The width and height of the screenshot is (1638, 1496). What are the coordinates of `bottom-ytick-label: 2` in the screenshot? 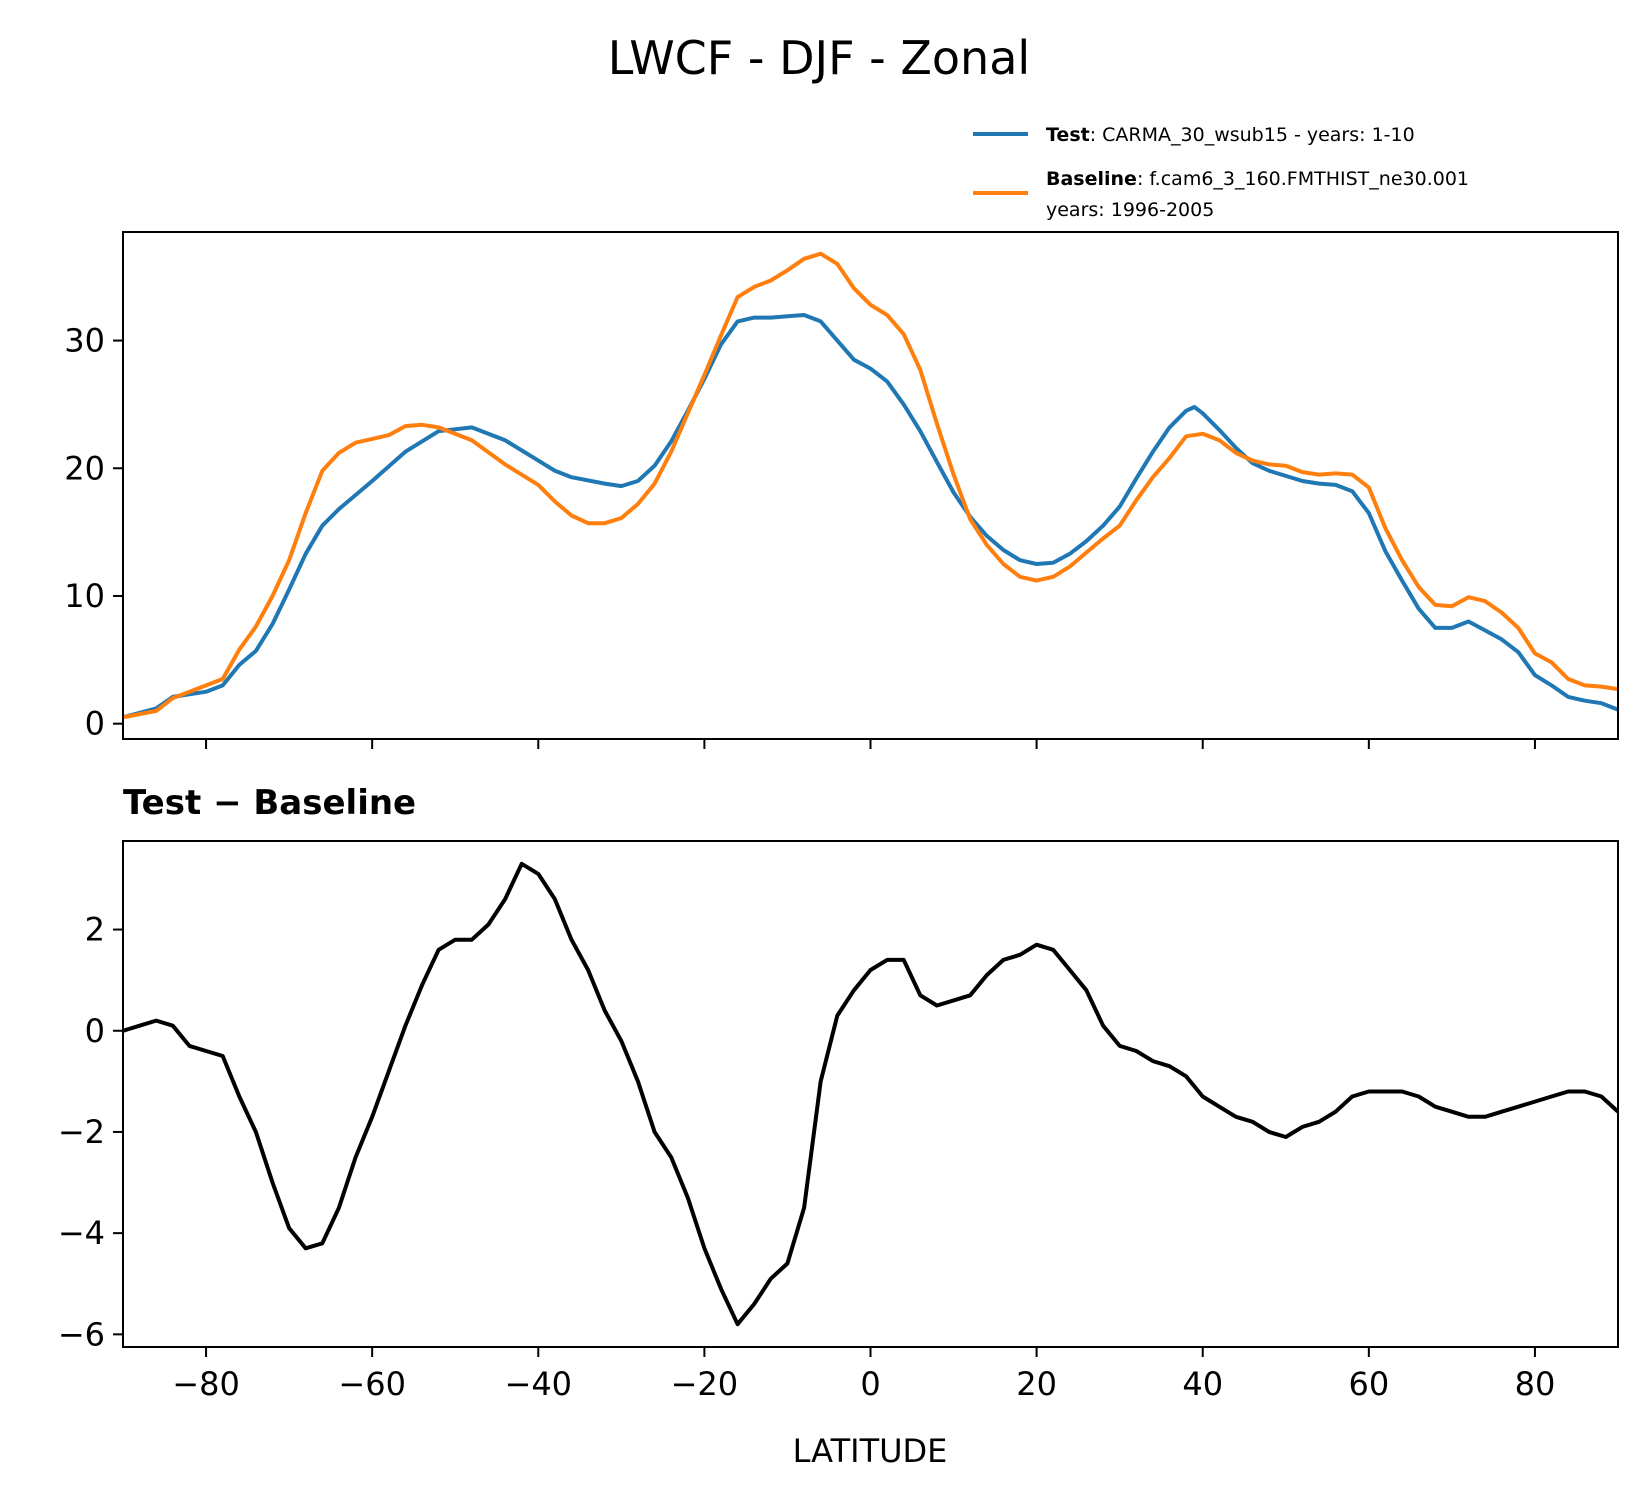 It's located at (95, 930).